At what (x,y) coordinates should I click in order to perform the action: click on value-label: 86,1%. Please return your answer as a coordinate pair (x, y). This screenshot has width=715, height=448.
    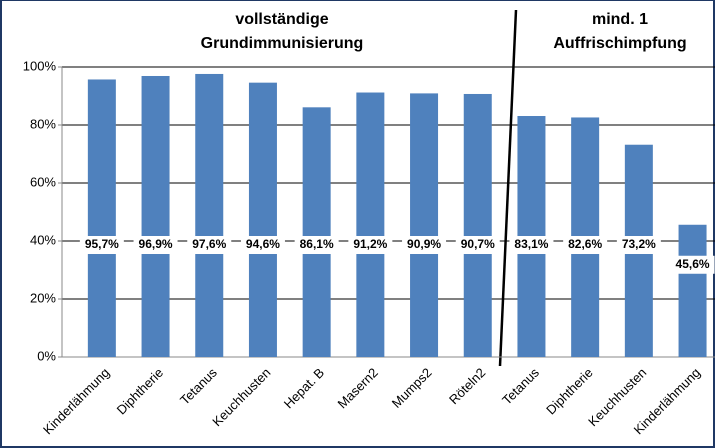
    Looking at the image, I should click on (317, 244).